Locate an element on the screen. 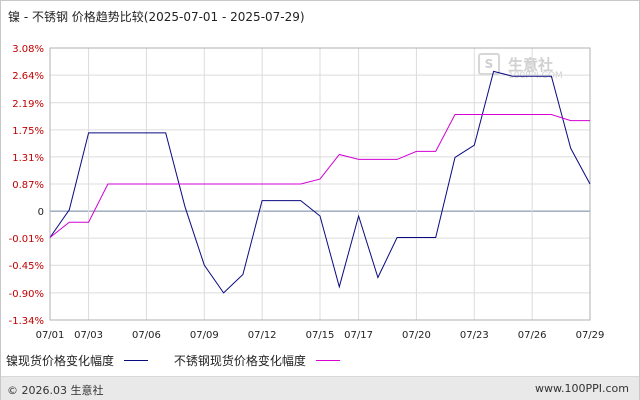 Image resolution: width=640 pixels, height=400 pixels. legend: 镍现货价格变化幅度 不锈钢现货价格变化幅度 is located at coordinates (184, 360).